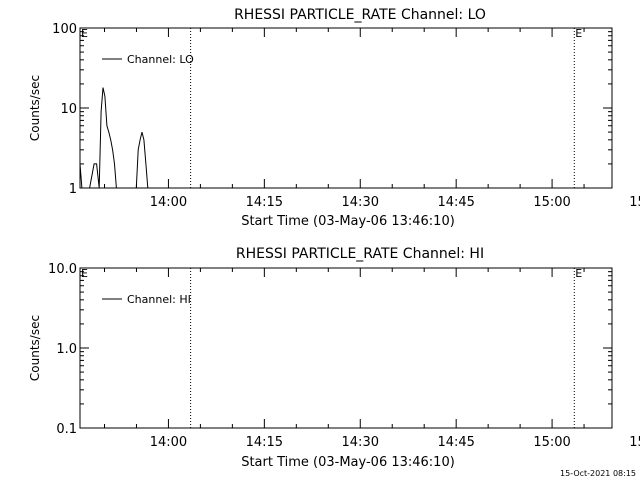  Describe the element at coordinates (348, 462) in the screenshot. I see `panel-2-x-axis-label: Start Time (03-May-06 13:46:10)` at that location.